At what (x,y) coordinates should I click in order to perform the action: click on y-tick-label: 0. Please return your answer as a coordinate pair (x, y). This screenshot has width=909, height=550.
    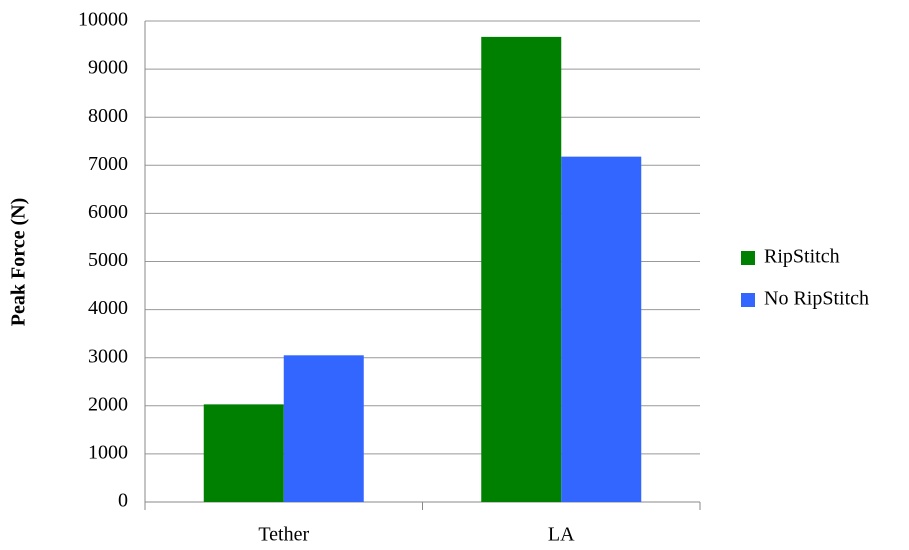
    Looking at the image, I should click on (123, 501).